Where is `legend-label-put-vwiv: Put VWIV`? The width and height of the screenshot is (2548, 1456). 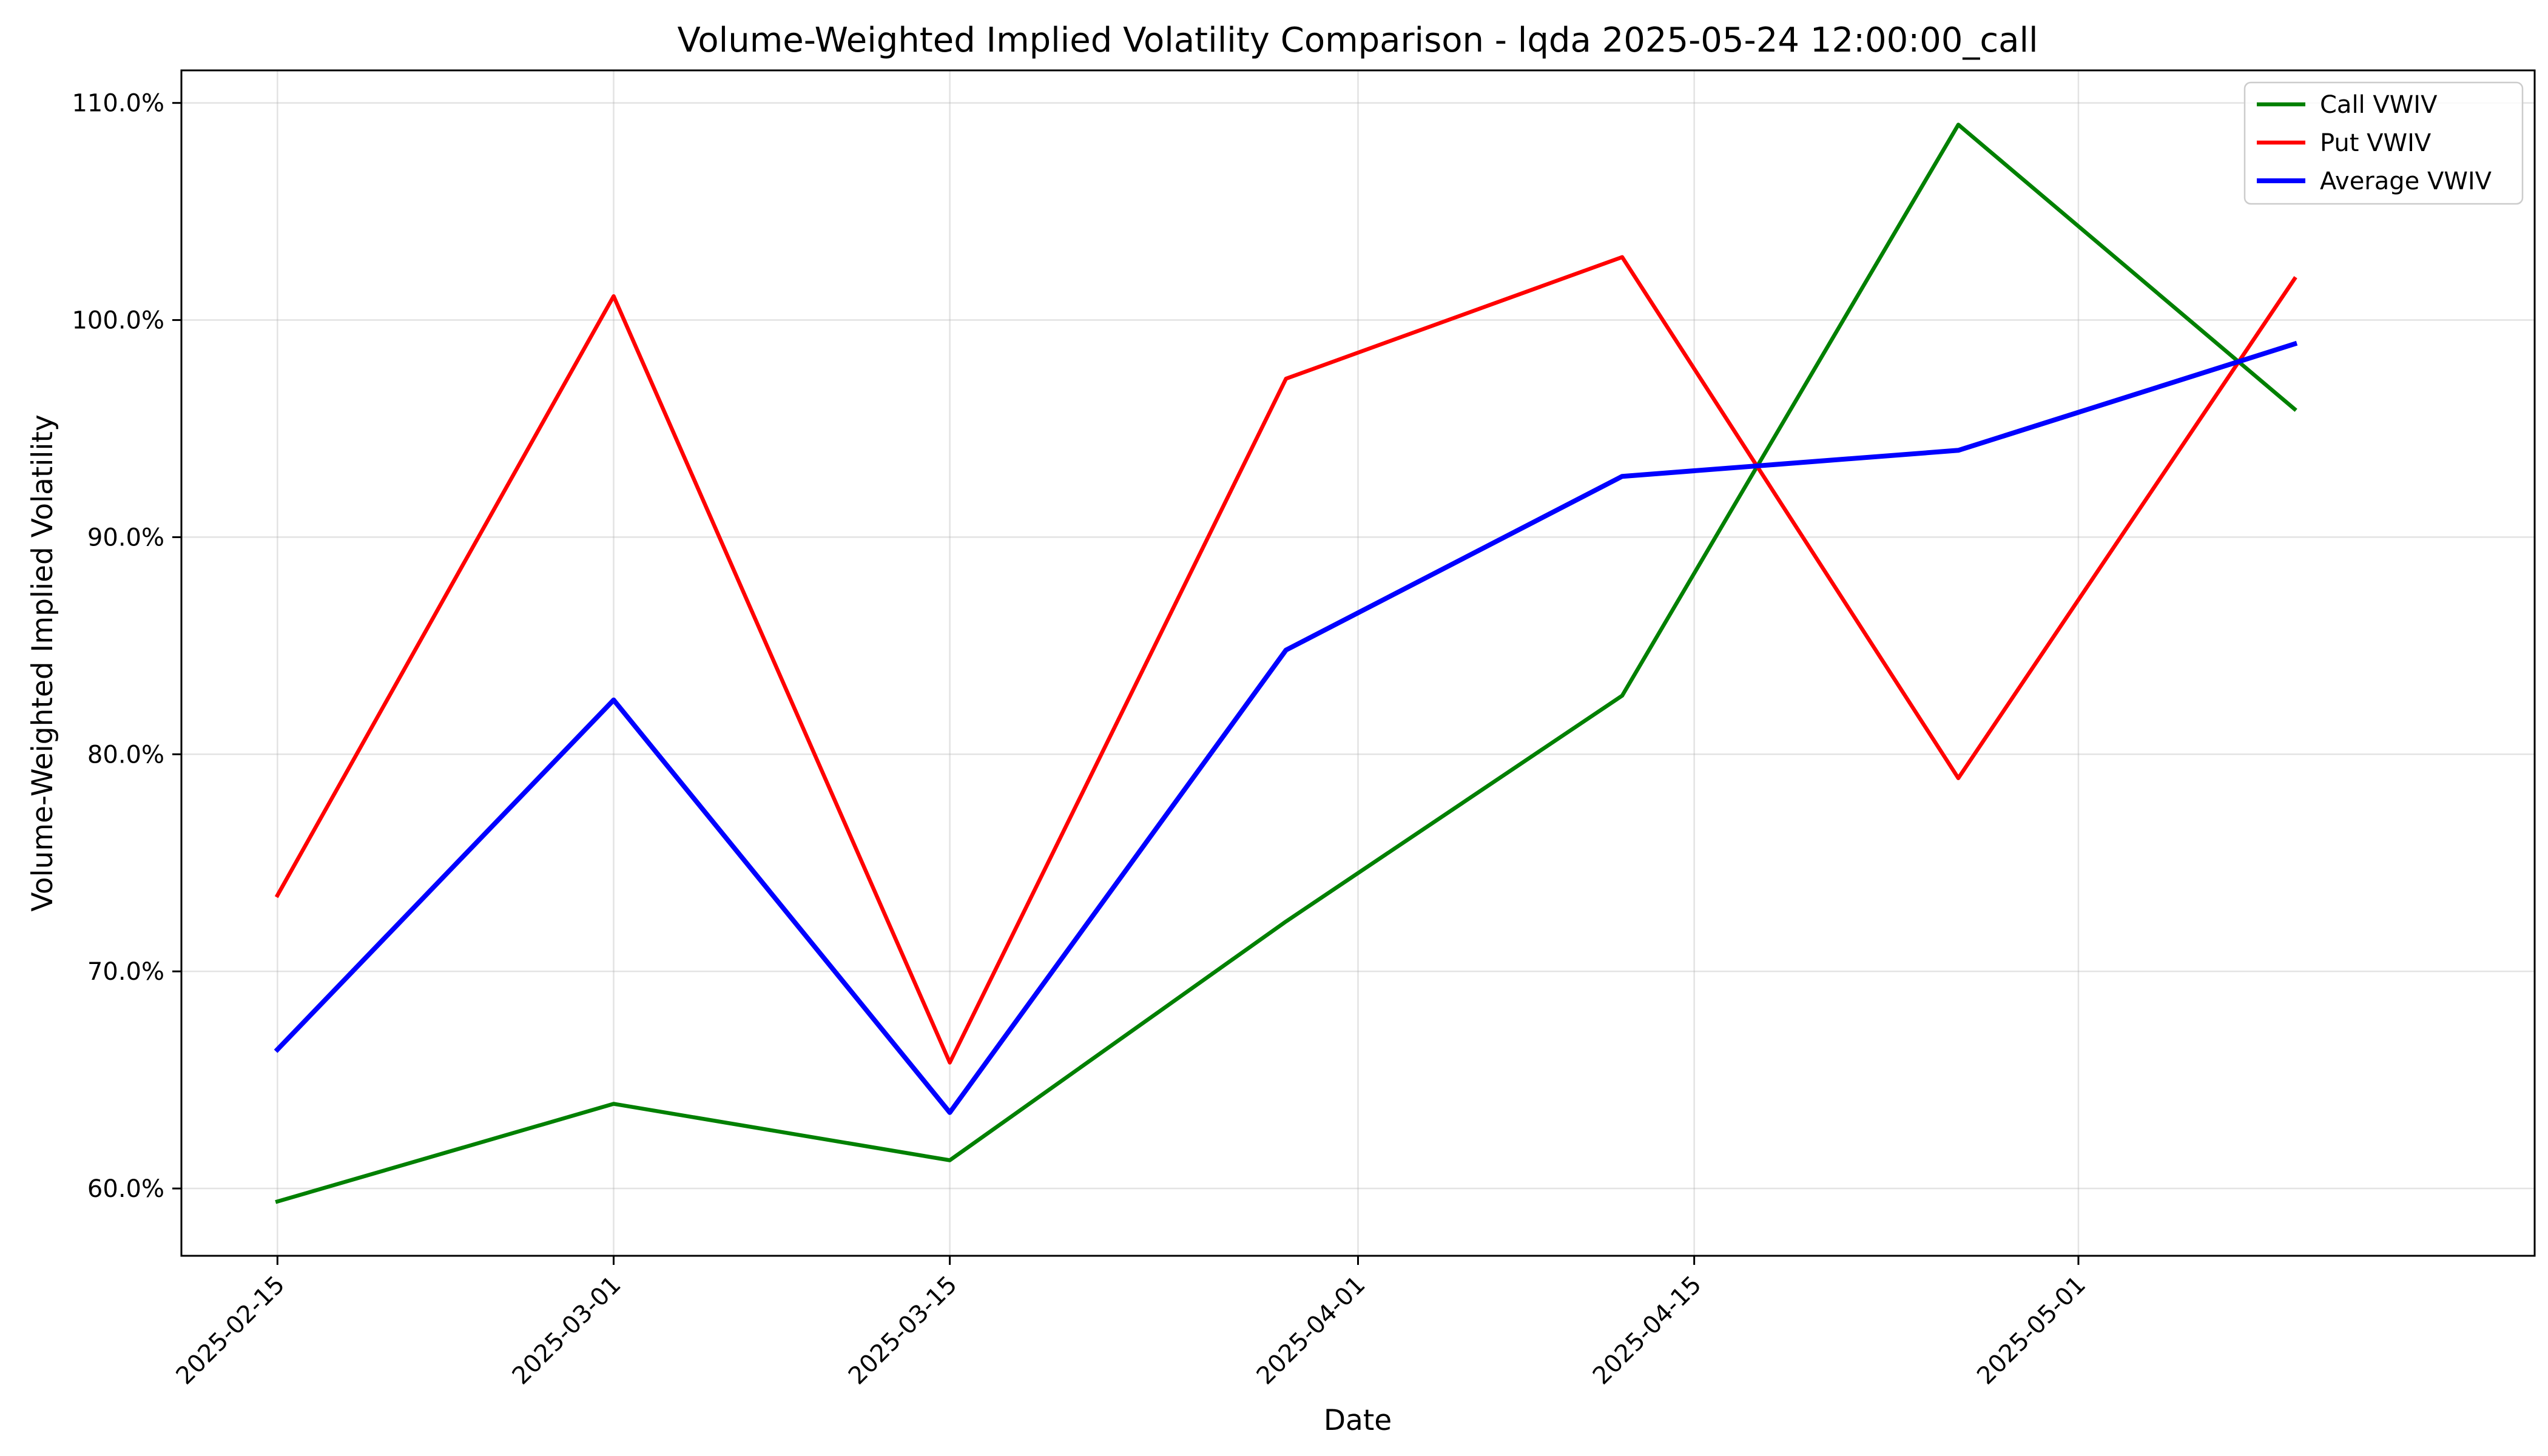
legend-label-put-vwiv: Put VWIV is located at coordinates (2376, 143).